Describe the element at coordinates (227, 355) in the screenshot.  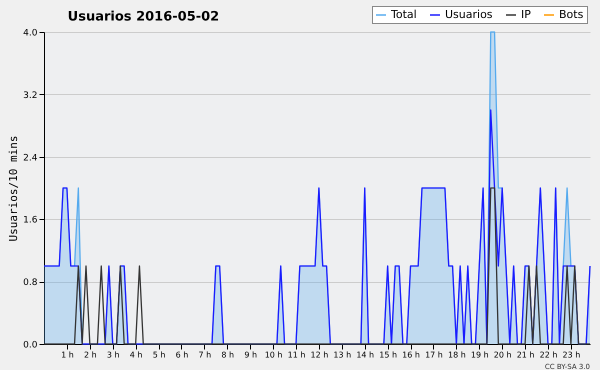
I see `x-tick-label: 8 h` at that location.